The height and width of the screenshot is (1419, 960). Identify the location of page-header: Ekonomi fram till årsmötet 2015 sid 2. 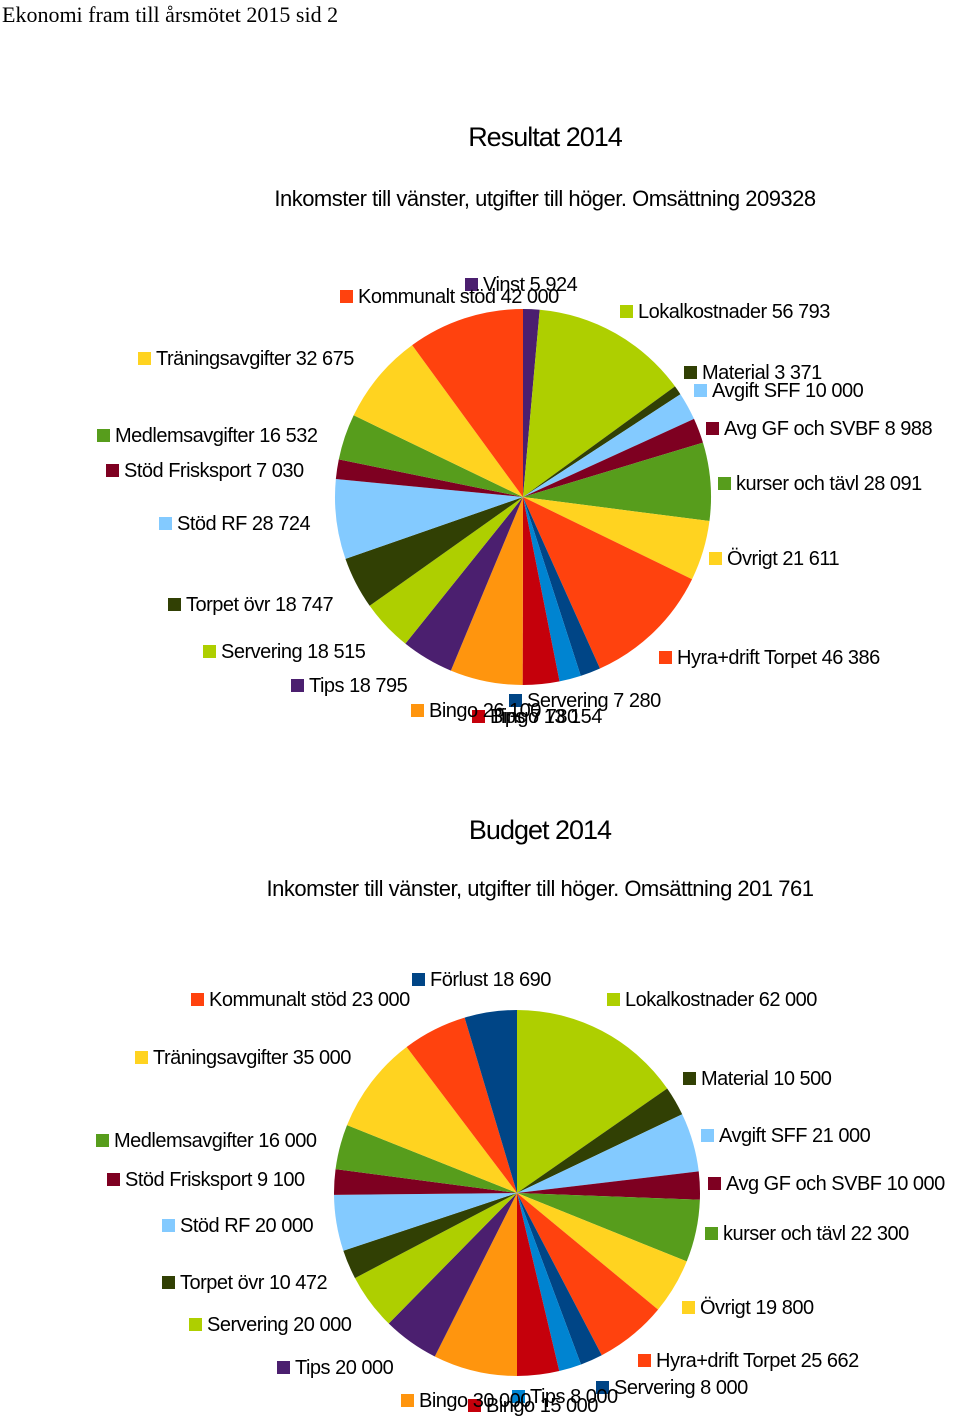
(480, 16).